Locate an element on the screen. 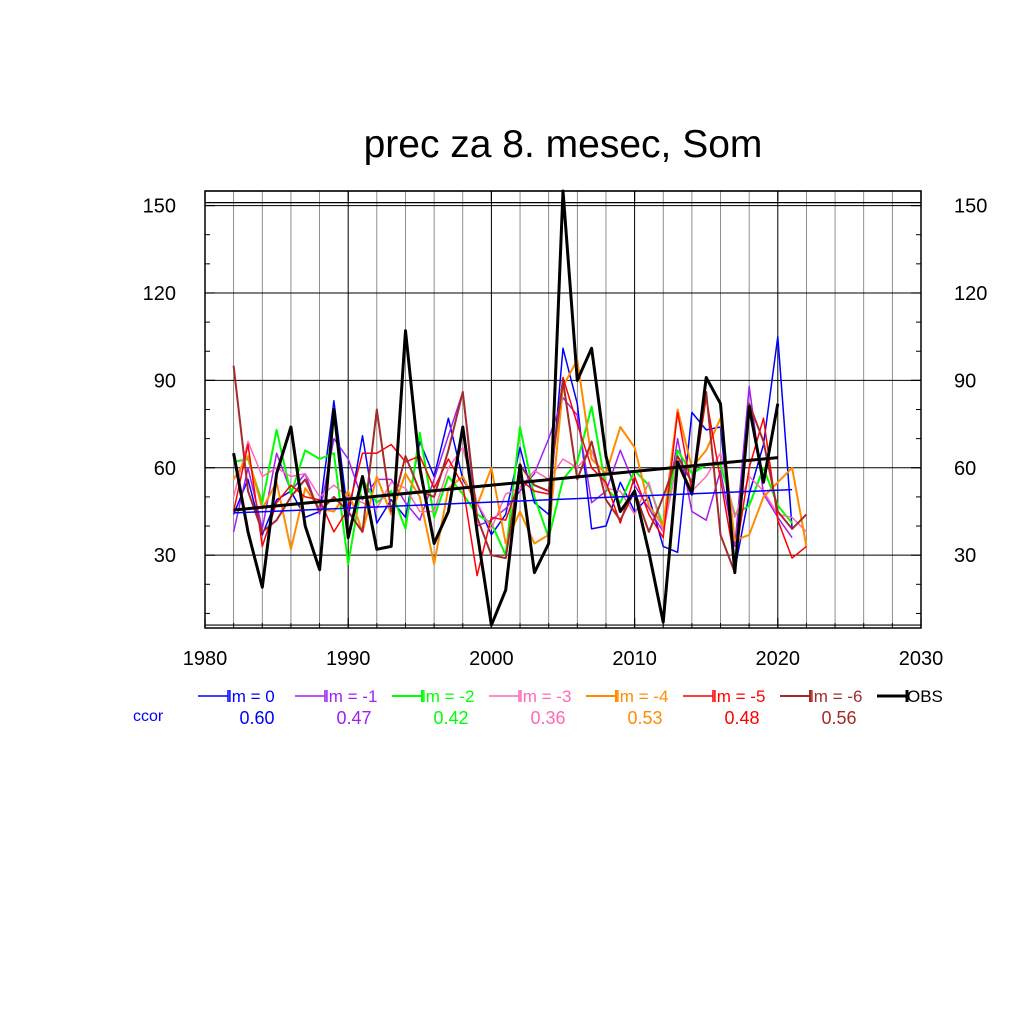 This screenshot has width=1024, height=1024. y-tick-label-right: 150 is located at coordinates (970, 207).